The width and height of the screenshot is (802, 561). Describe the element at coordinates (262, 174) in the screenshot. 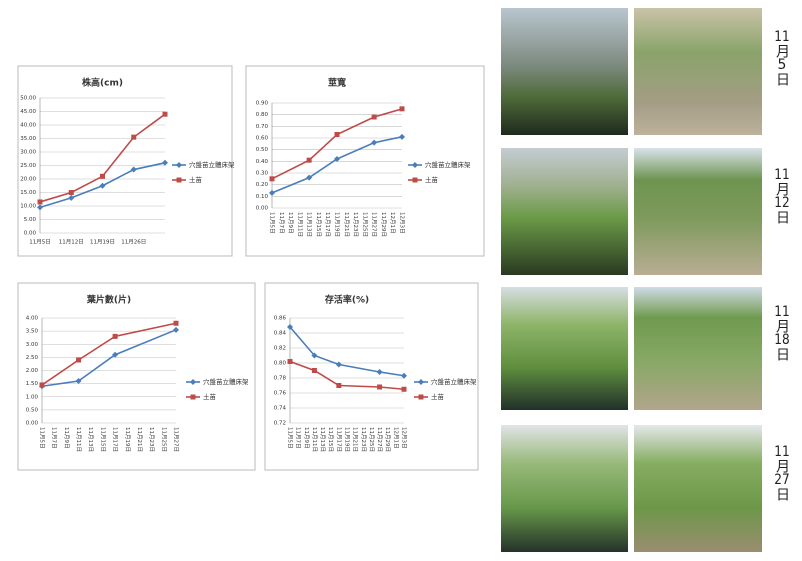

I see `y-tick-label: 0.30` at that location.